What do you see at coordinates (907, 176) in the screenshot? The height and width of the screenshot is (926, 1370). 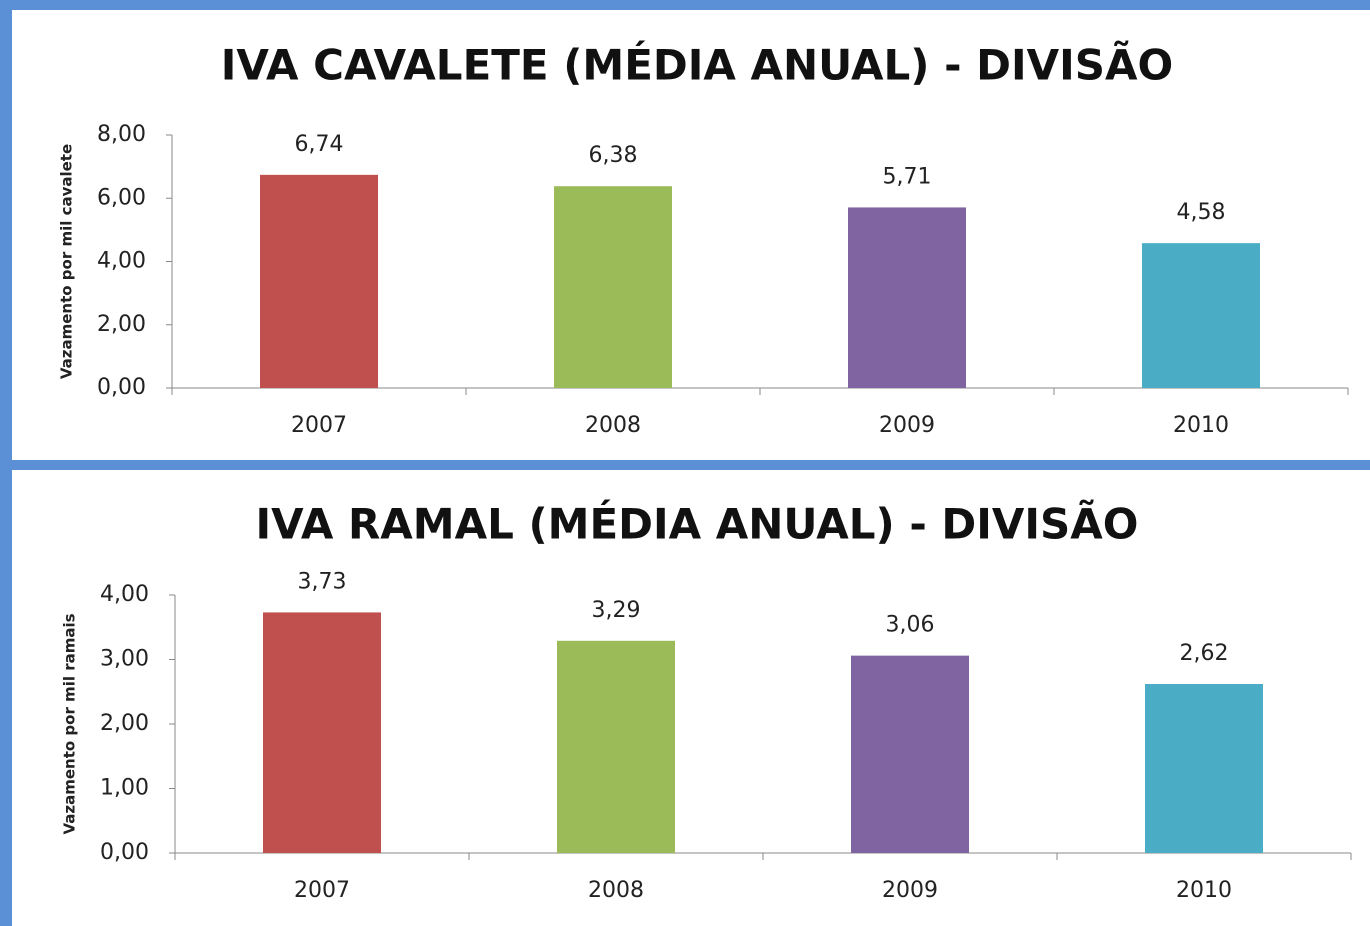 I see `value-label: 5,71` at bounding box center [907, 176].